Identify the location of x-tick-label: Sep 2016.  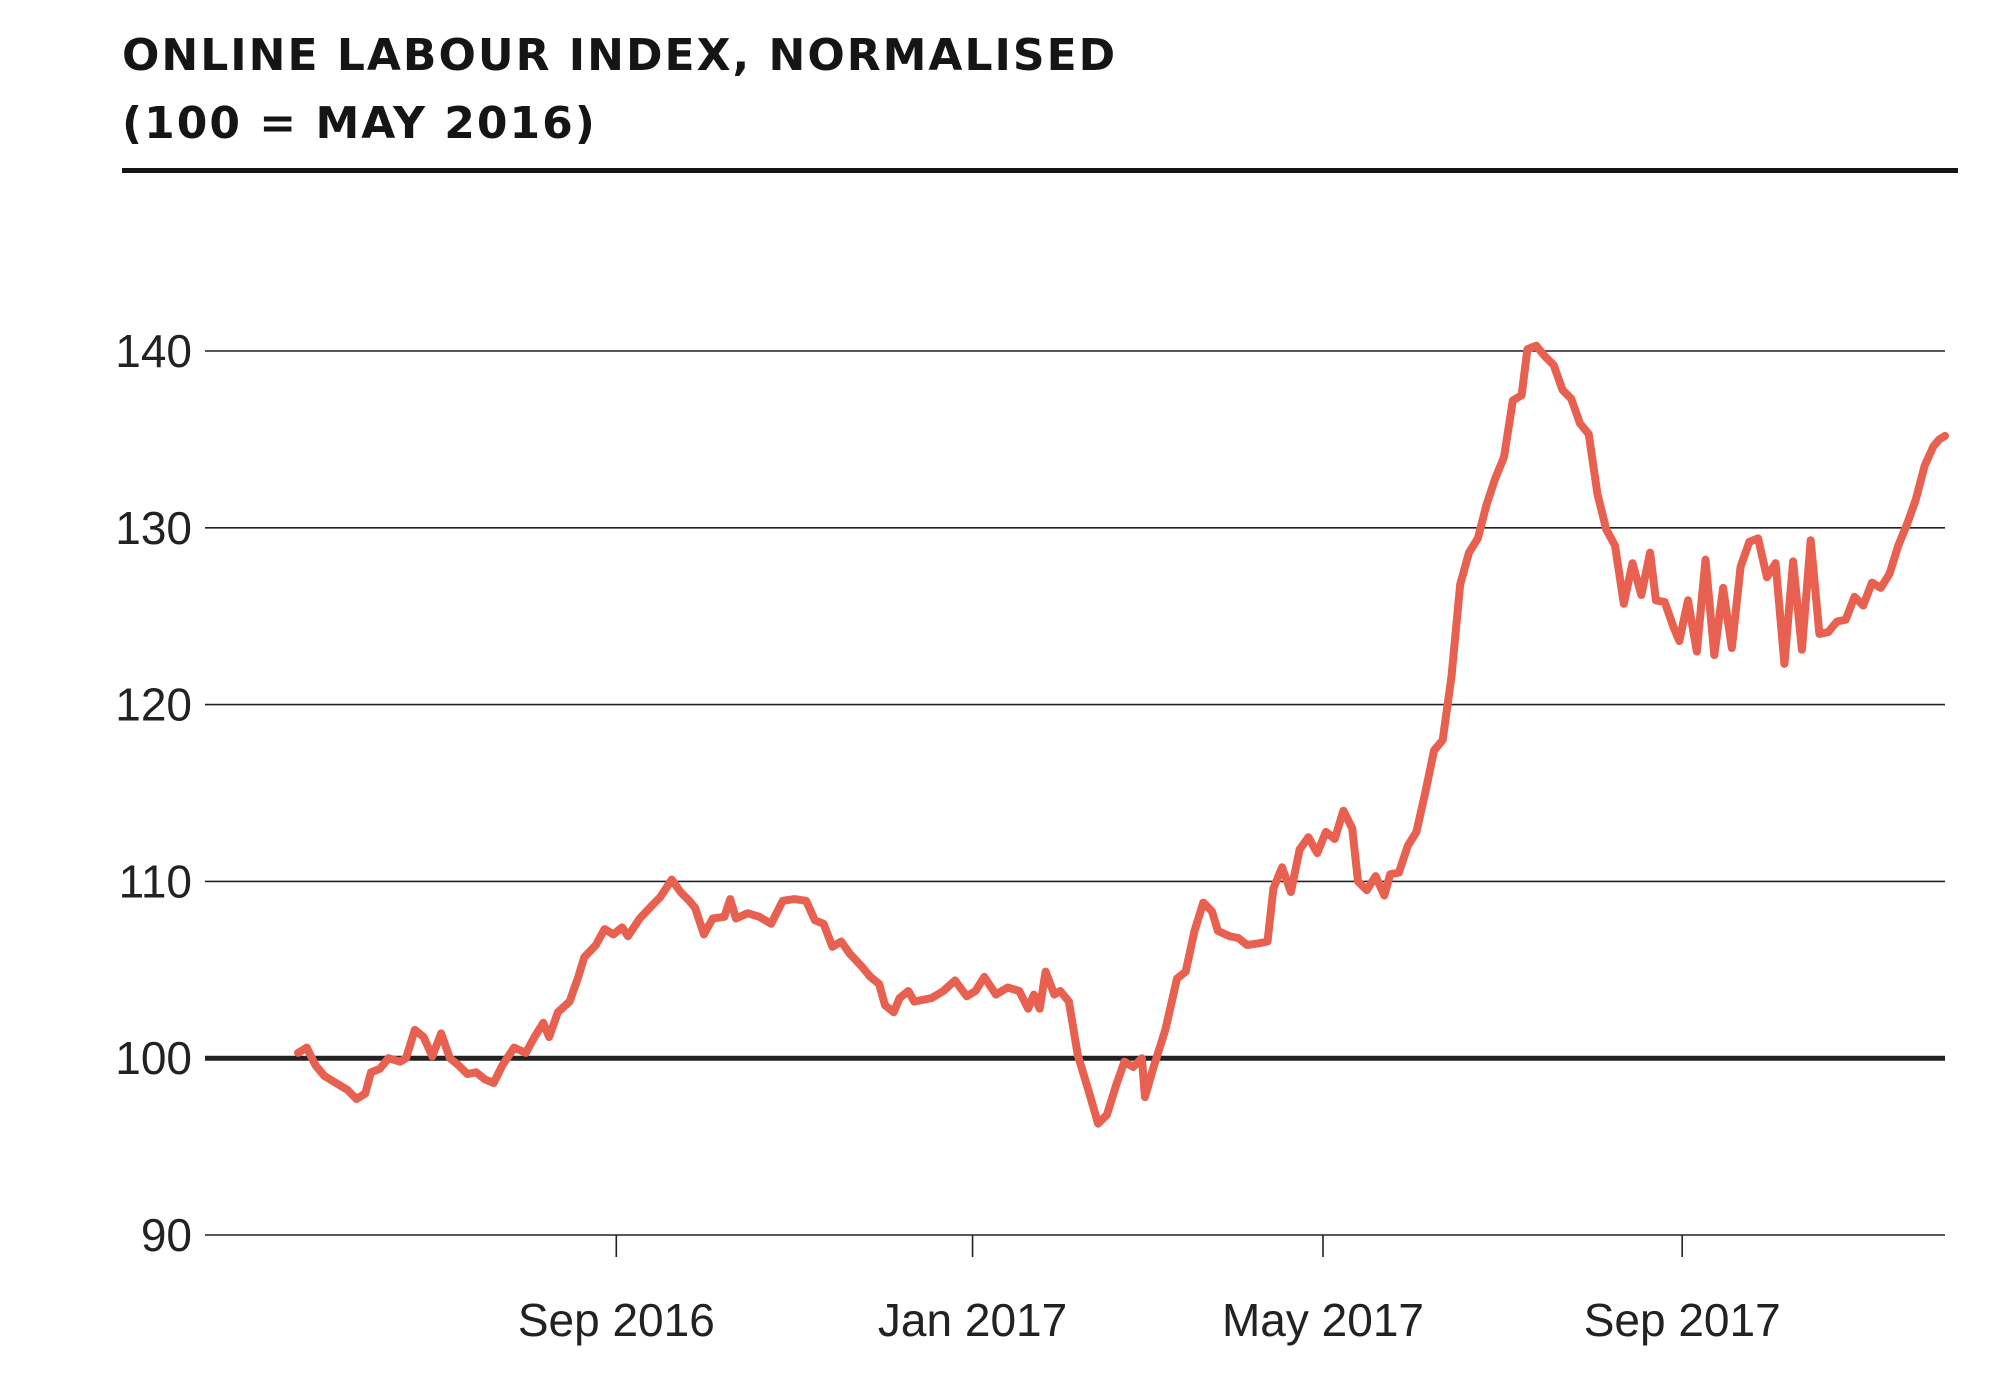
(616, 1320).